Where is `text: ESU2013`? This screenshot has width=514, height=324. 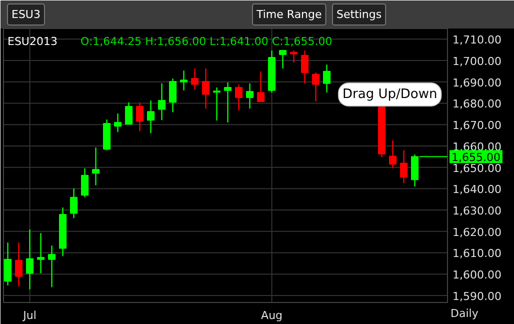
text: ESU2013 is located at coordinates (33, 41).